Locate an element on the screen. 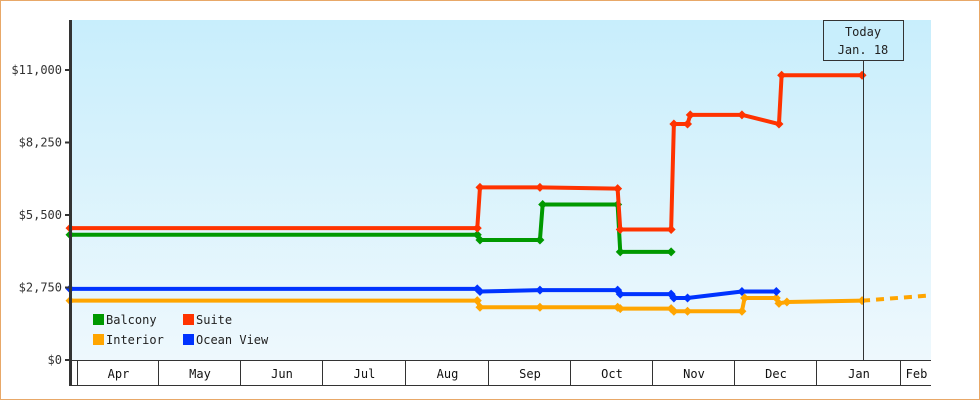  series-ocean-view is located at coordinates (423, 293).